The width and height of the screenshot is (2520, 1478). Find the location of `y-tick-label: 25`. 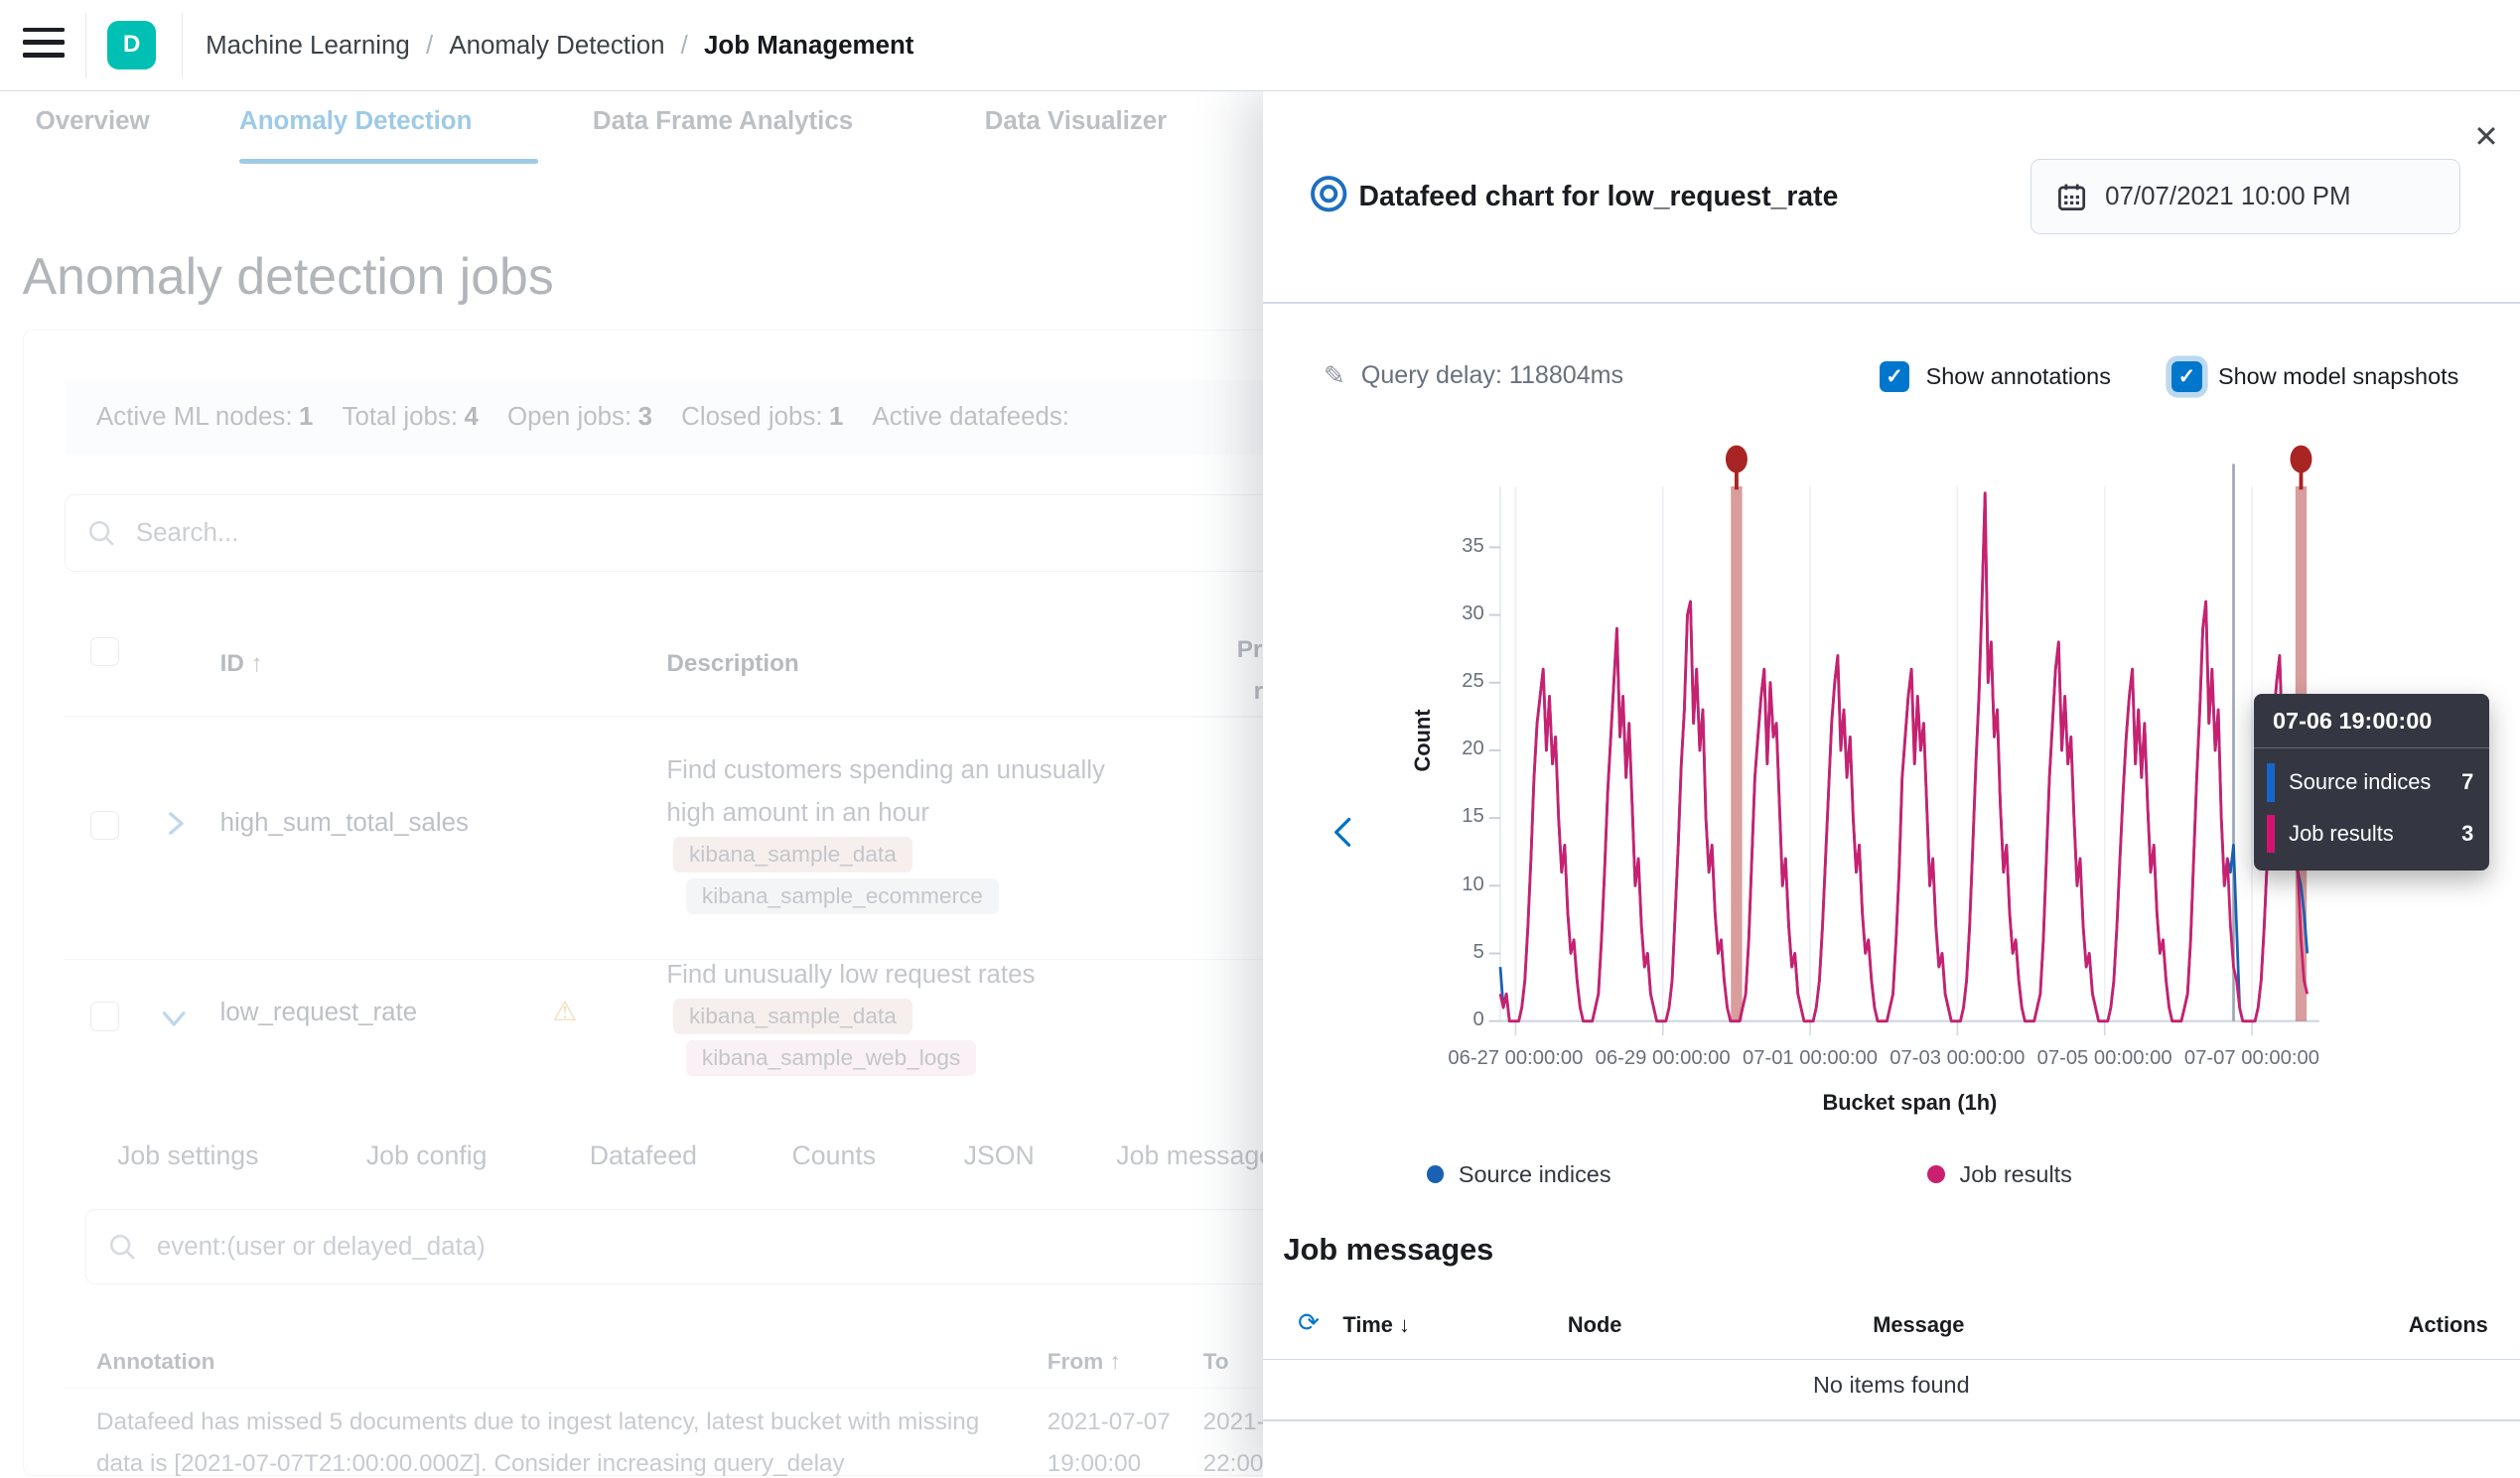

y-tick-label: 25 is located at coordinates (1473, 680).